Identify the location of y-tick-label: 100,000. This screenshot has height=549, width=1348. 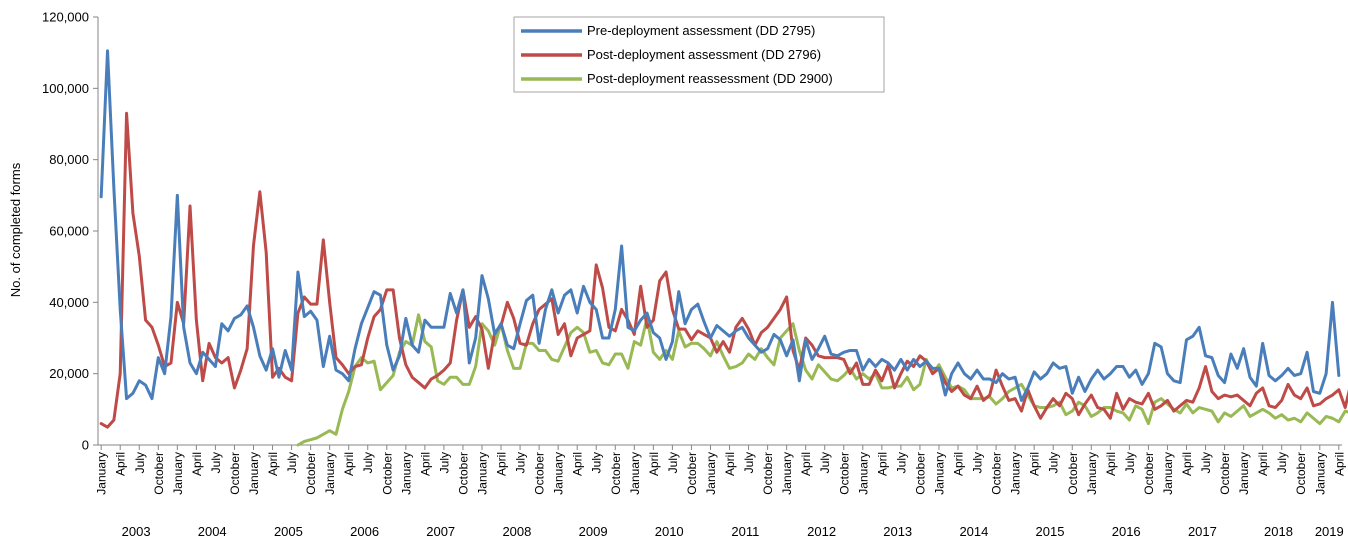
(65, 88).